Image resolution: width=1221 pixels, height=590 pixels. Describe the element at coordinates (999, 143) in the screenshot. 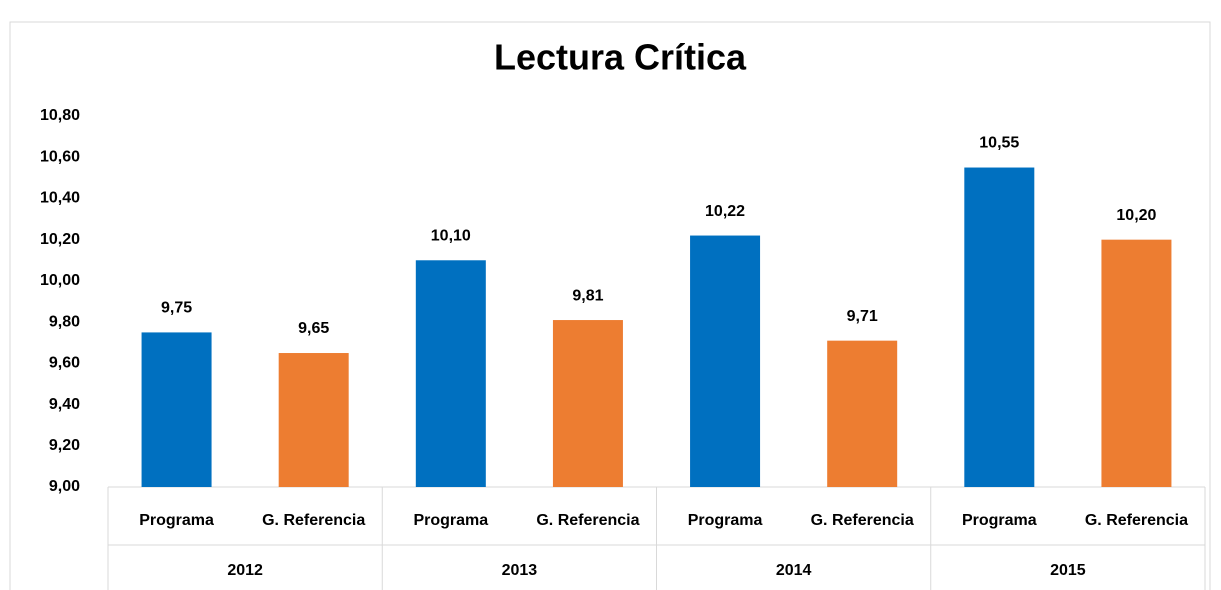

I see `value-label: 10,55` at that location.